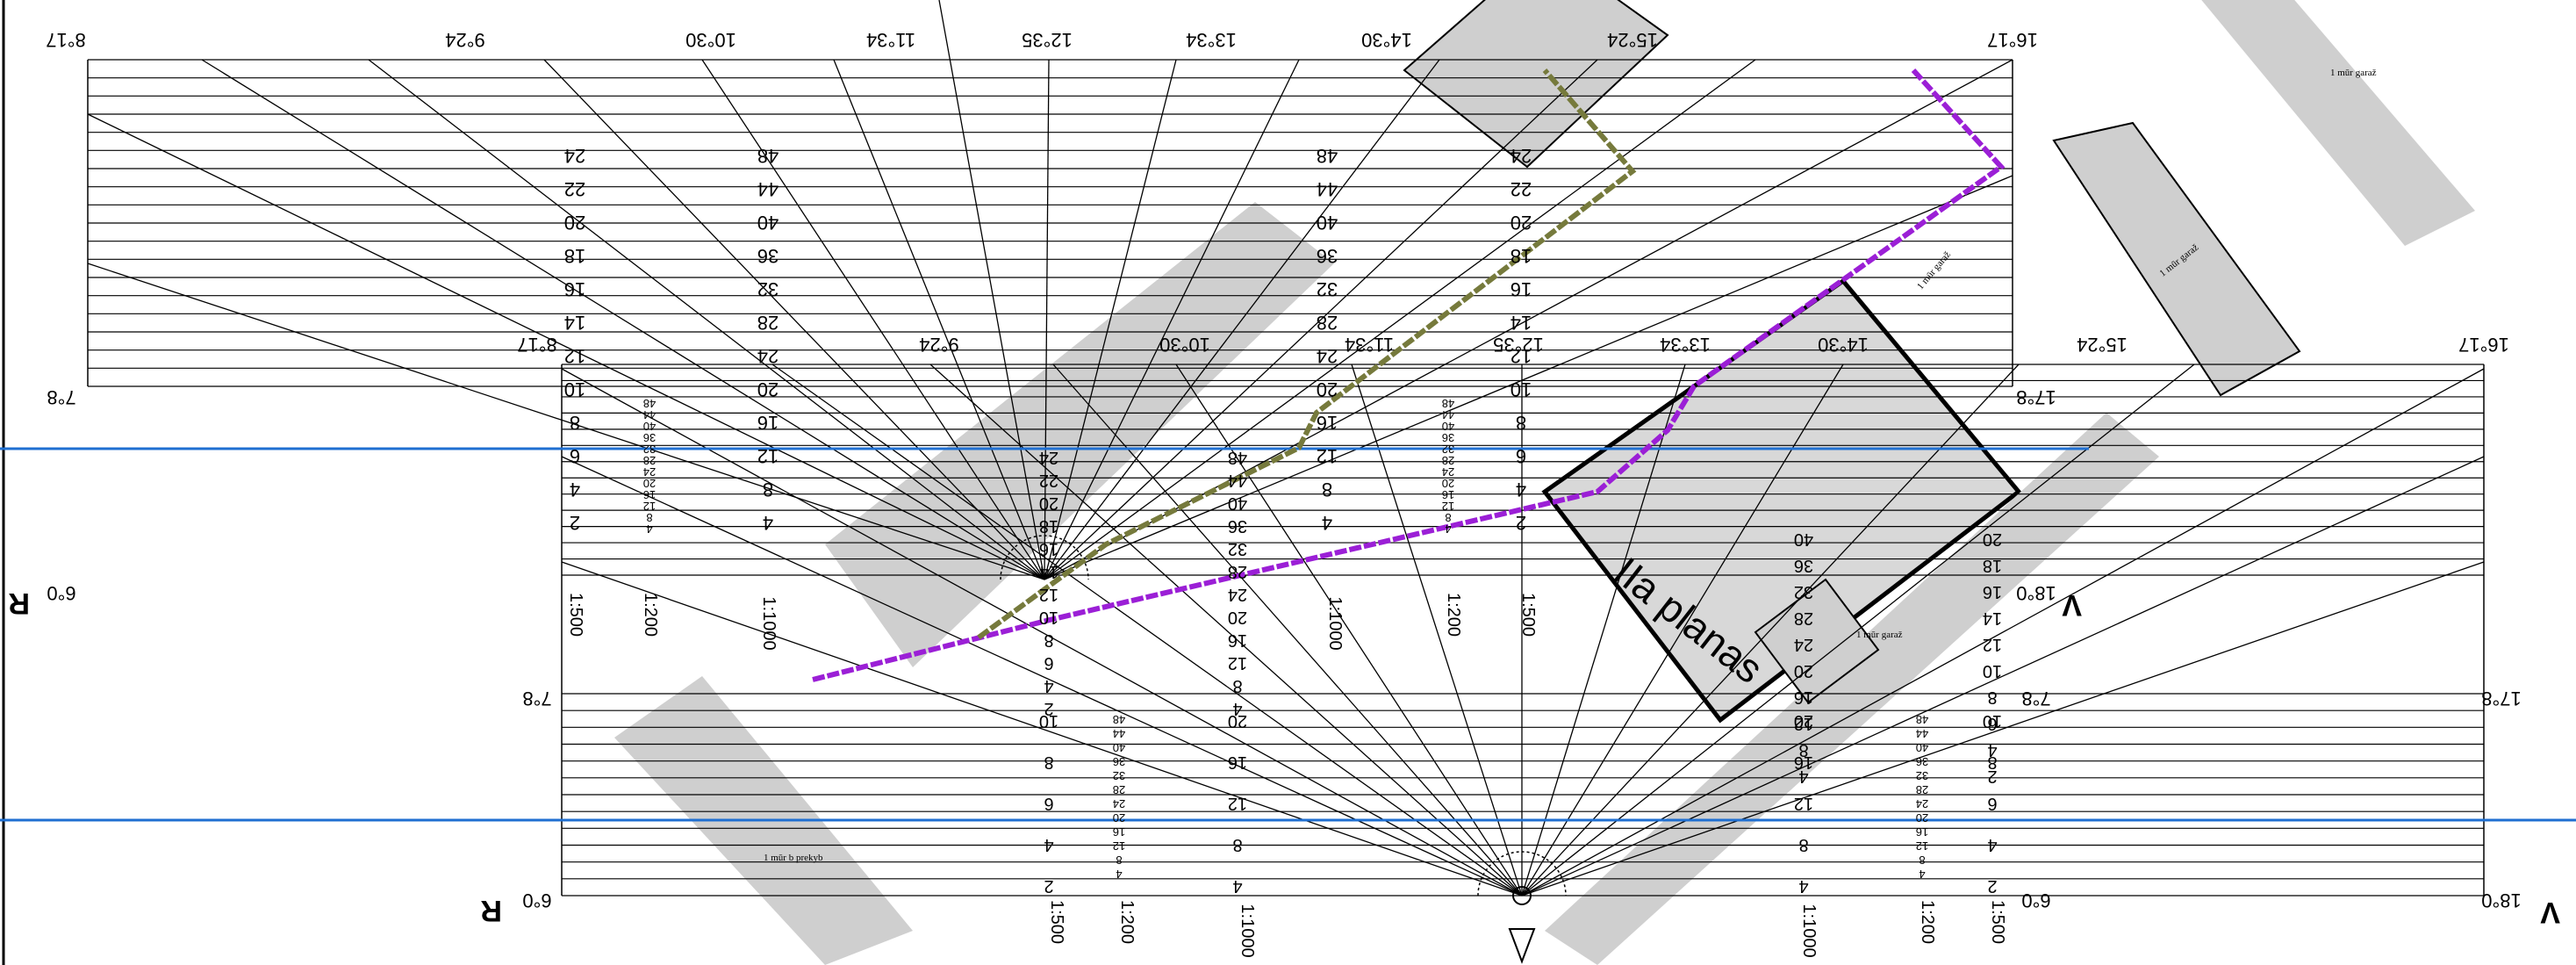 Image resolution: width=2576 pixels, height=965 pixels. I want to click on top-tick-label: 14°30, so click(1386, 40).